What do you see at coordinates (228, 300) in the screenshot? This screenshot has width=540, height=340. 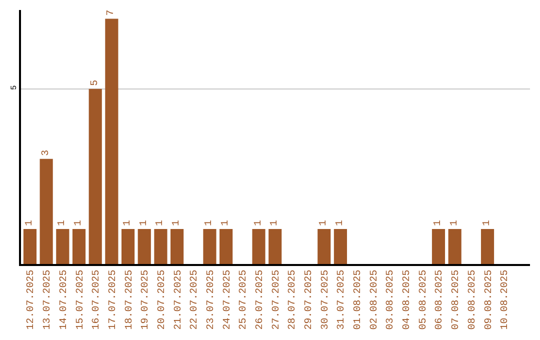 I see `x-tick-label: 24.07.2025` at bounding box center [228, 300].